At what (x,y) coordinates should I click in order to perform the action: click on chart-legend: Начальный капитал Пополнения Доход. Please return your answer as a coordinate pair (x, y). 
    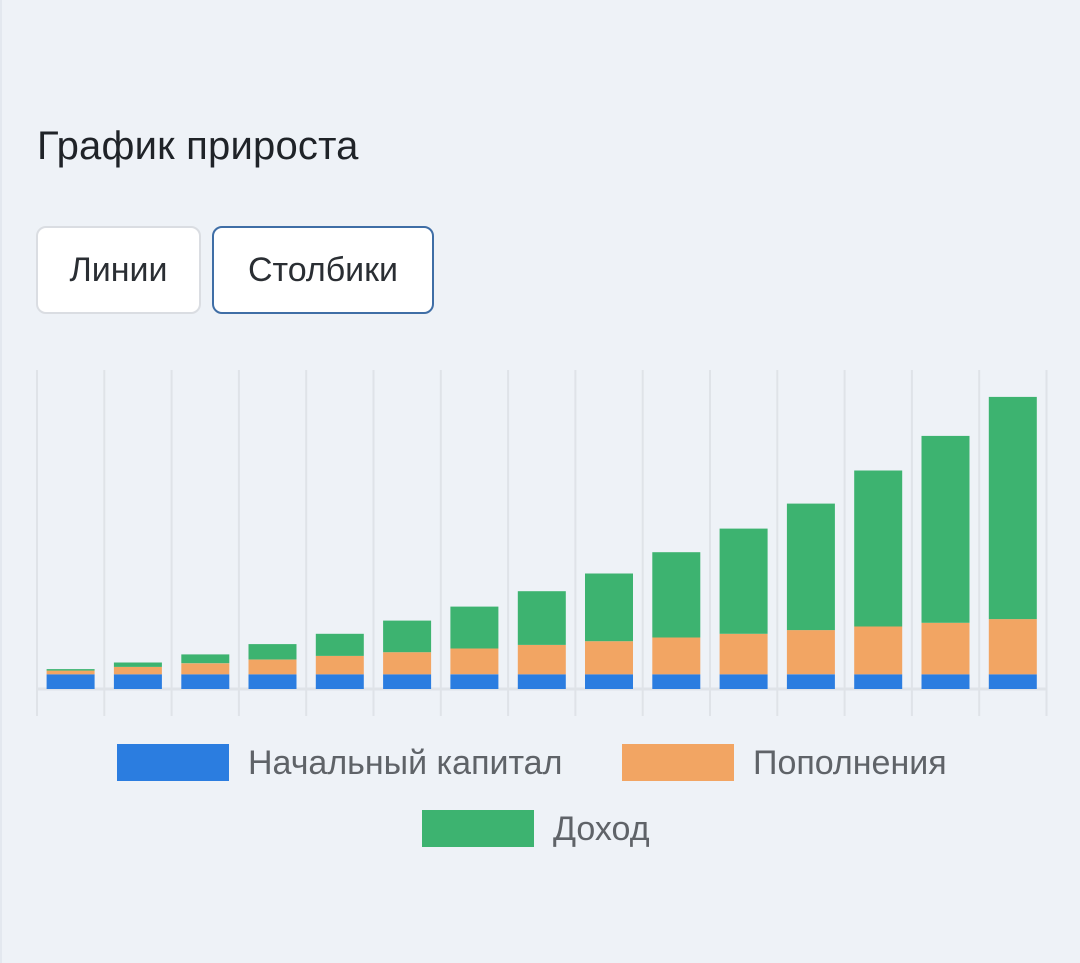
    Looking at the image, I should click on (532, 796).